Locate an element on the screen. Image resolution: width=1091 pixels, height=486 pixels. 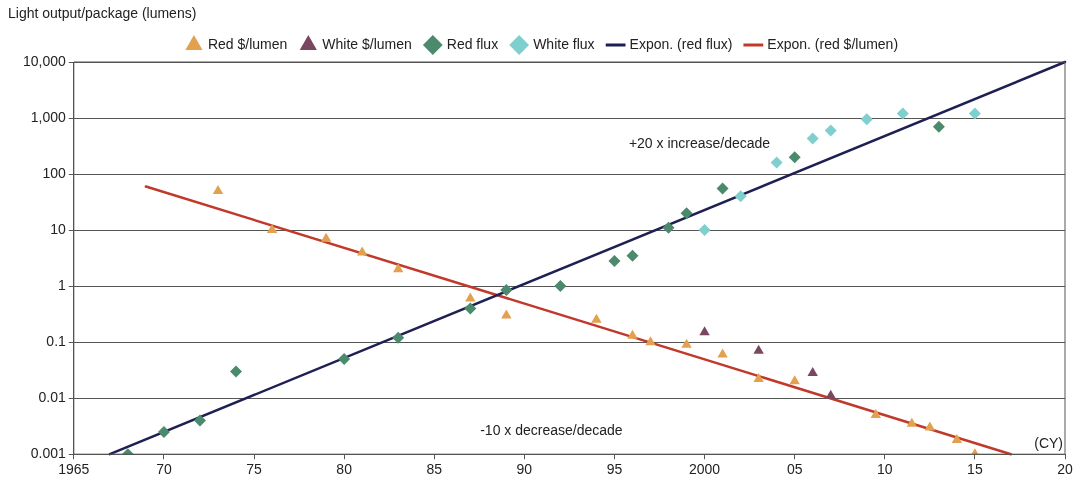
x-tick-label: 10 is located at coordinates (885, 469).